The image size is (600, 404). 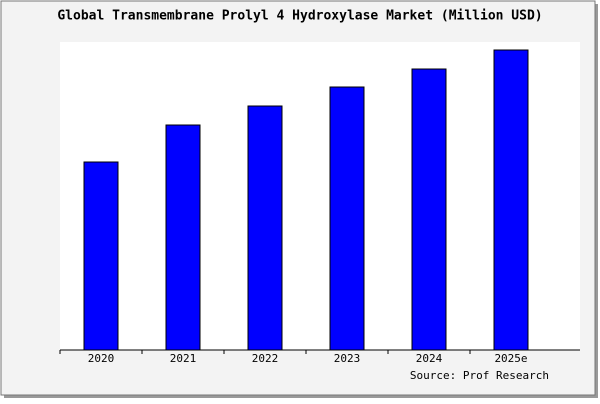 What do you see at coordinates (347, 358) in the screenshot?
I see `x-tick-label: 2023` at bounding box center [347, 358].